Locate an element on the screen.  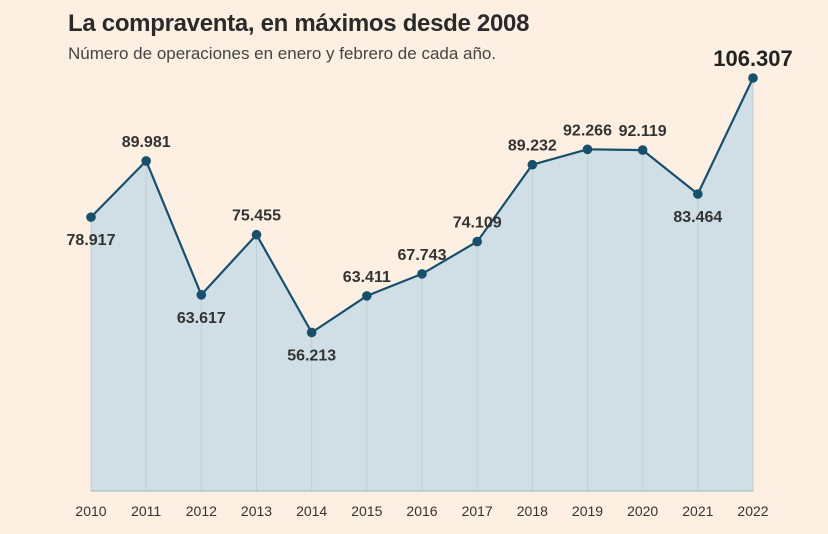
data-label-2022: 106.307 is located at coordinates (753, 58).